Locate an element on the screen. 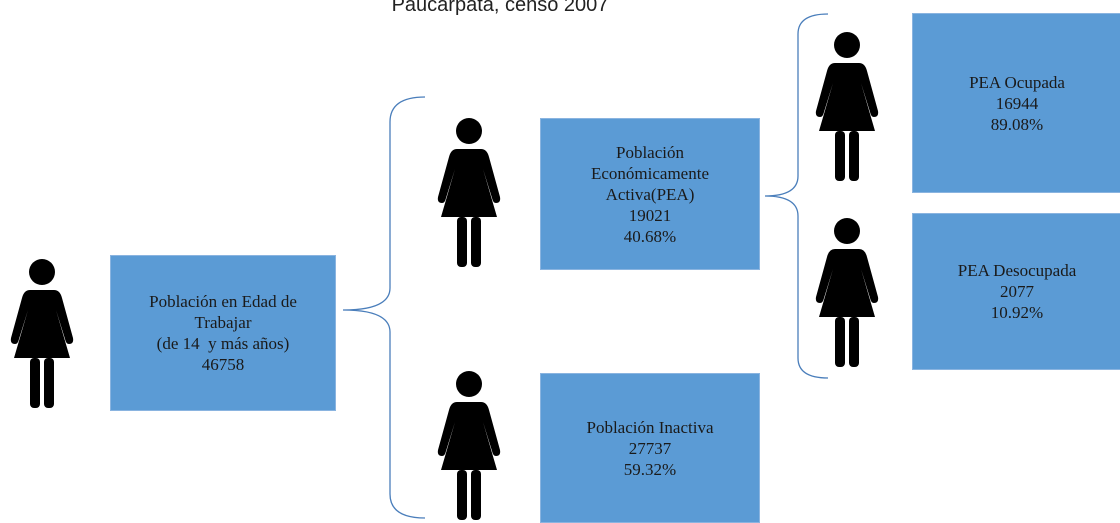 This screenshot has width=1120, height=523. node-text: 46758 is located at coordinates (223, 364).